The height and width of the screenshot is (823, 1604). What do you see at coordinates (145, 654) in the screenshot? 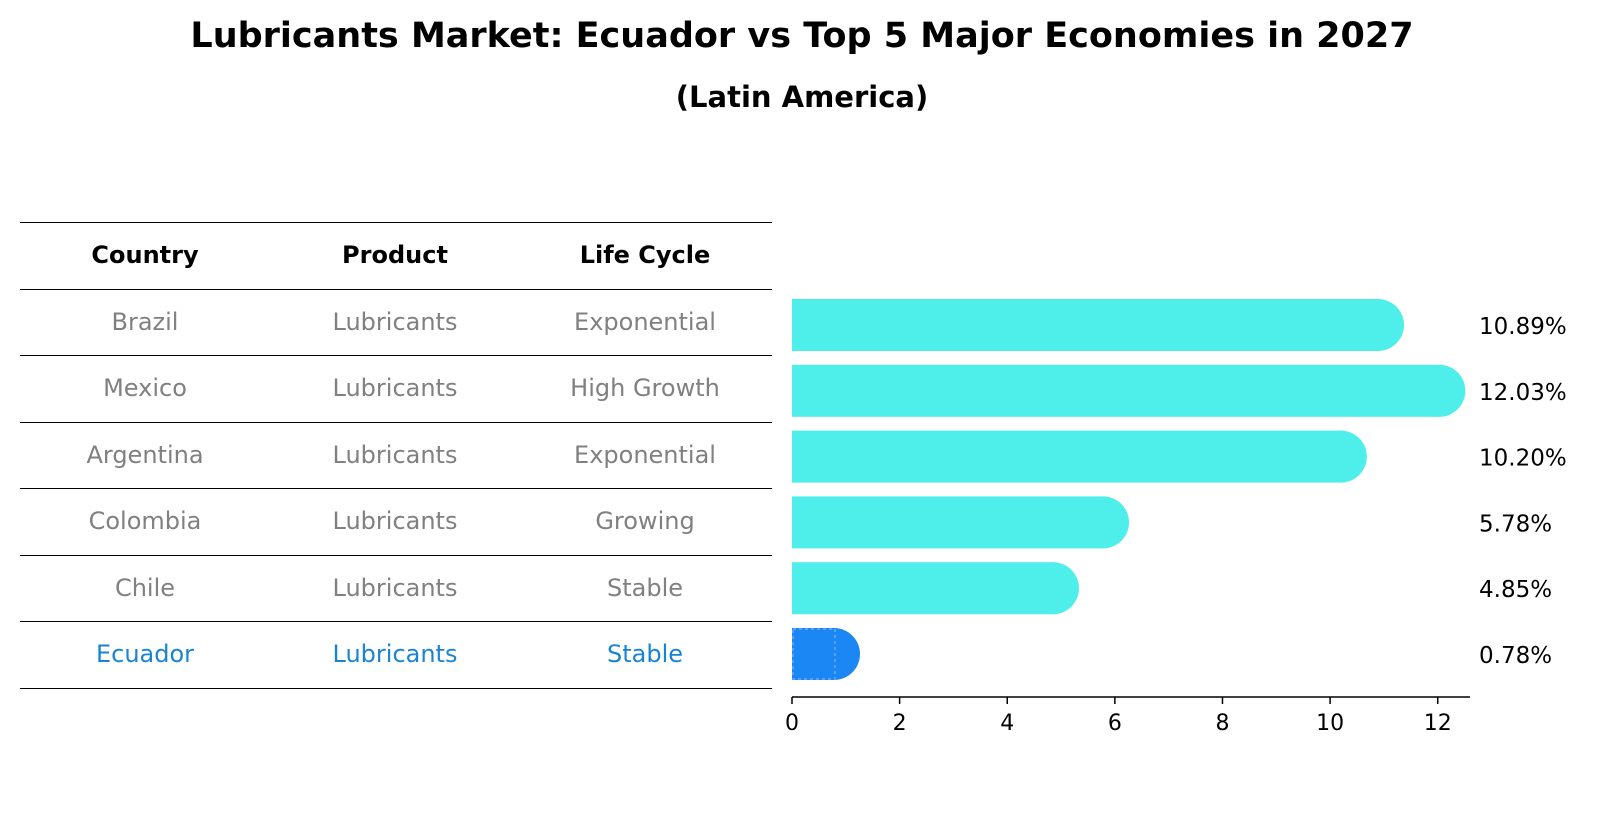
I see `table-cell: Ecuador` at bounding box center [145, 654].